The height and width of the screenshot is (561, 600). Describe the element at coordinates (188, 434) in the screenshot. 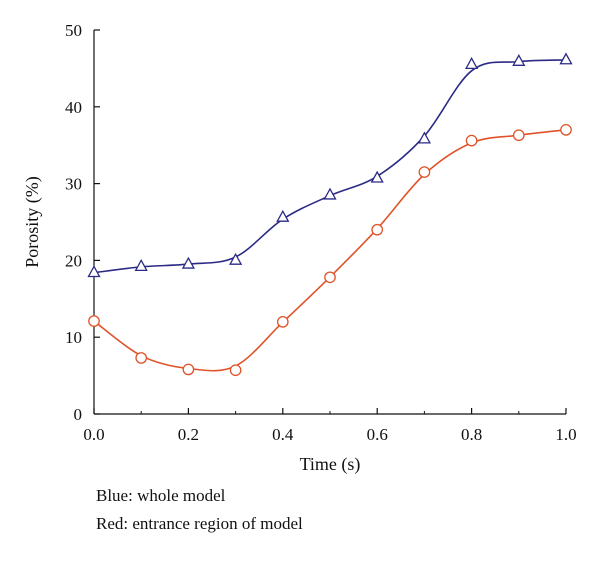

I see `x-tick-label: 0.2` at that location.